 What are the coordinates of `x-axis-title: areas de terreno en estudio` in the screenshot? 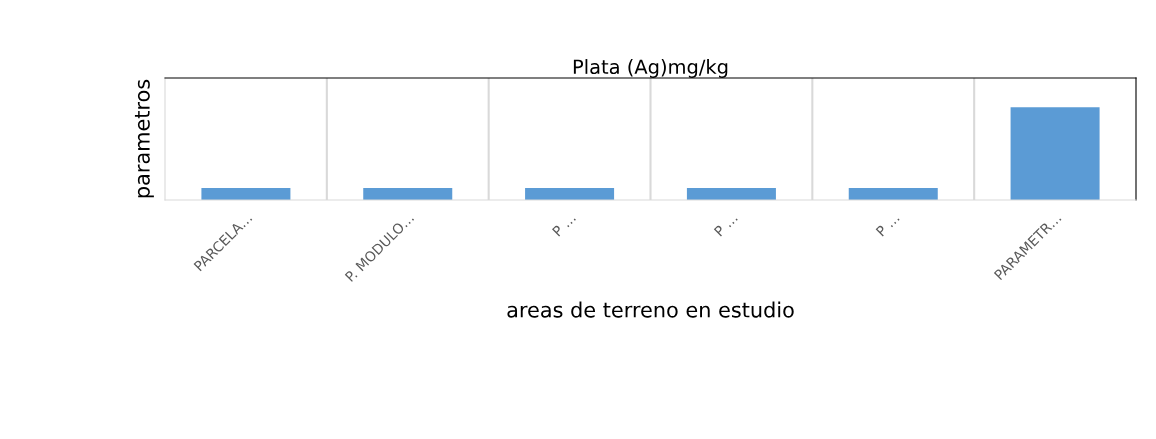 It's located at (650, 309).